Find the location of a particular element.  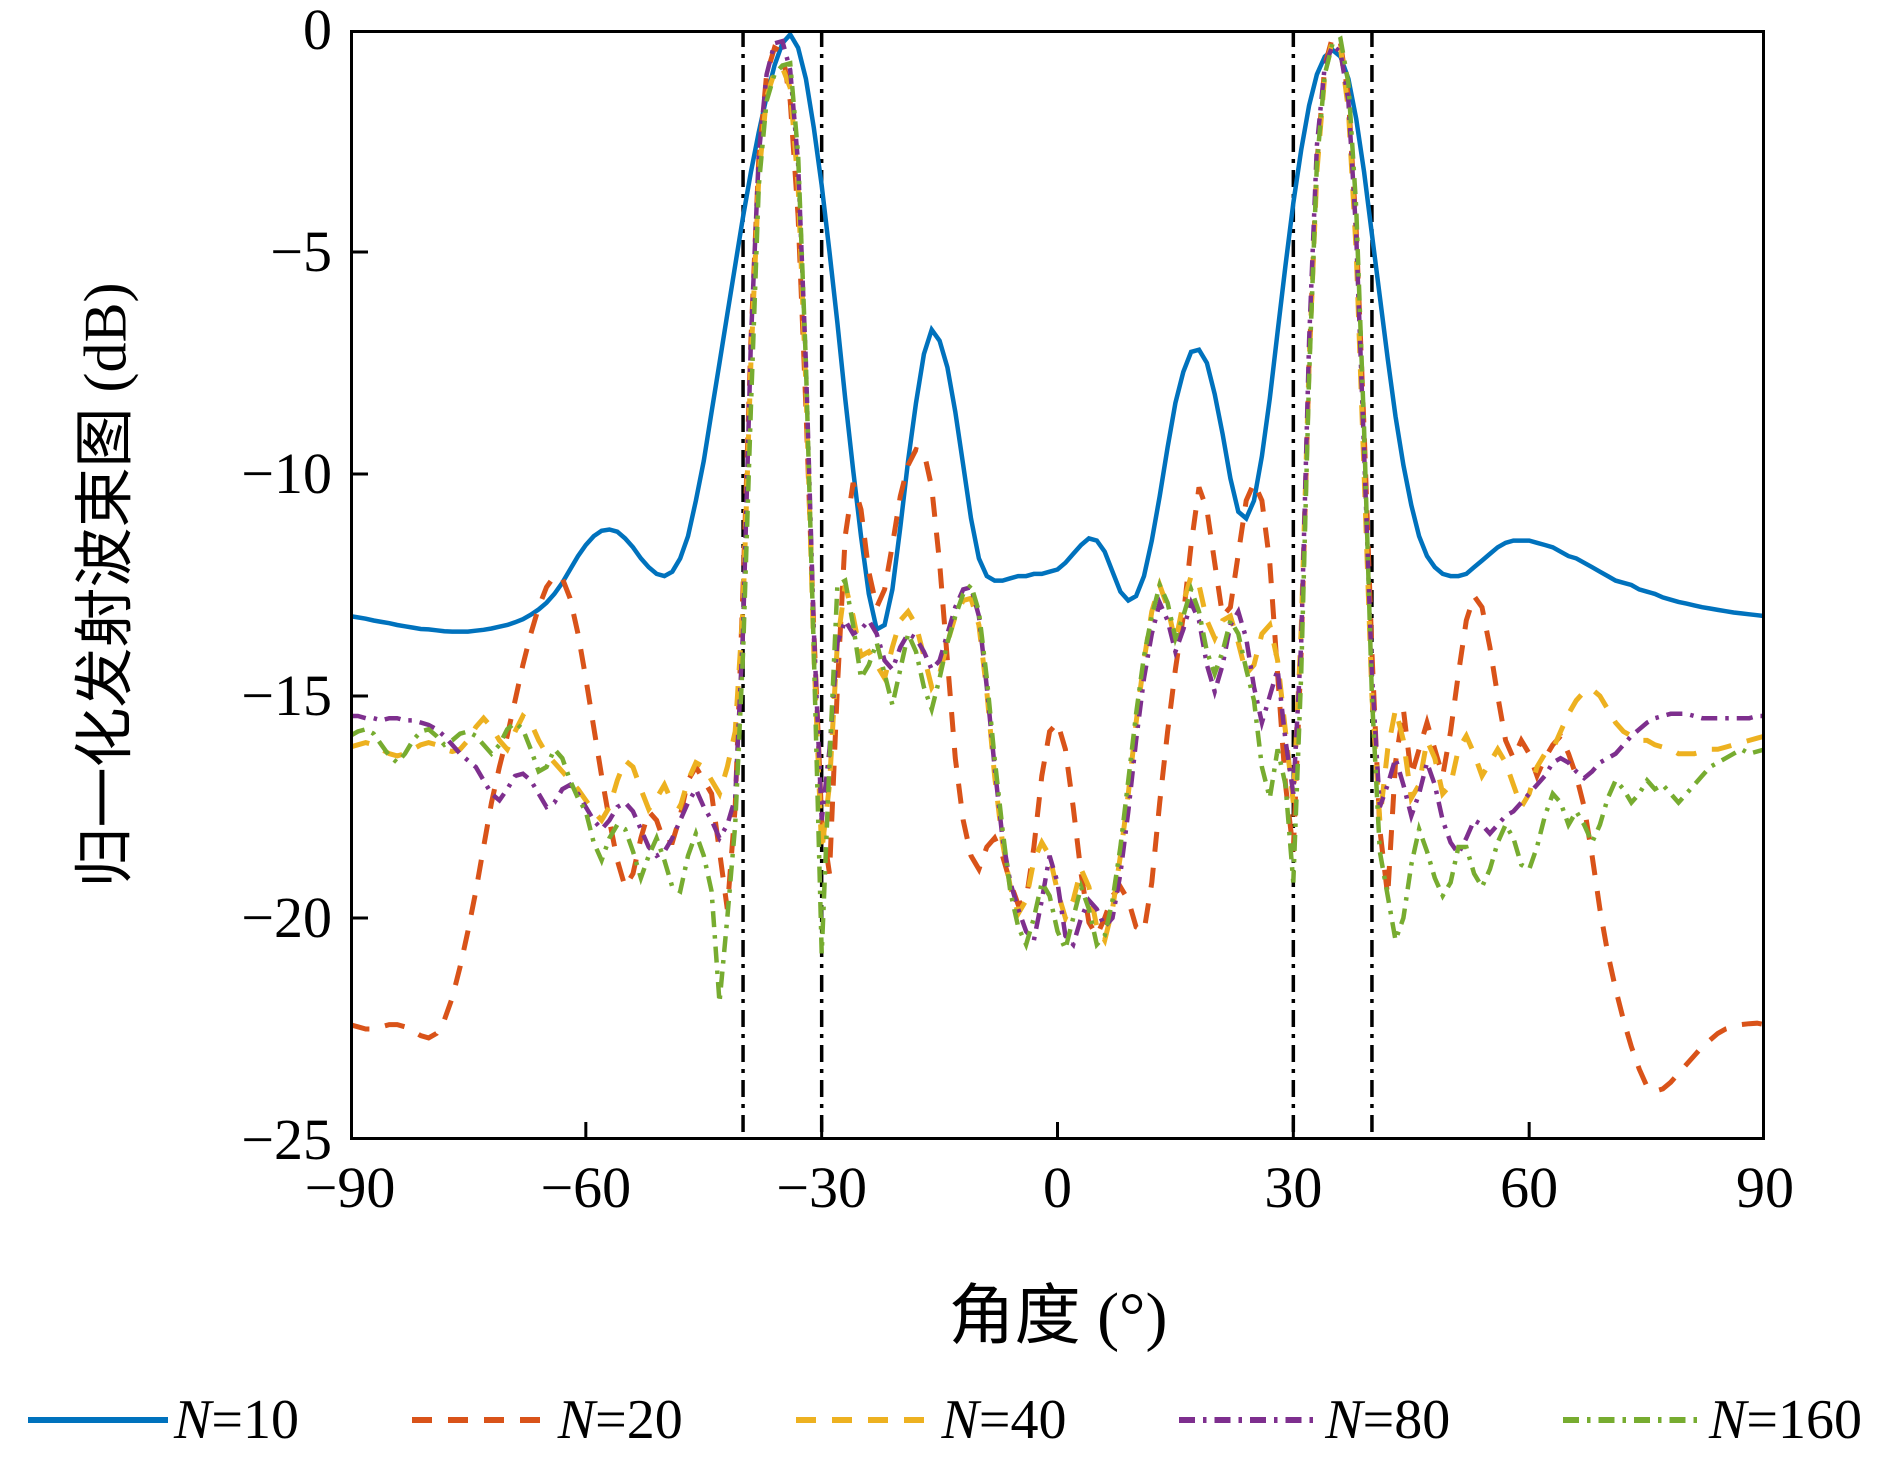

y-tick-label: −5 is located at coordinates (301, 251).